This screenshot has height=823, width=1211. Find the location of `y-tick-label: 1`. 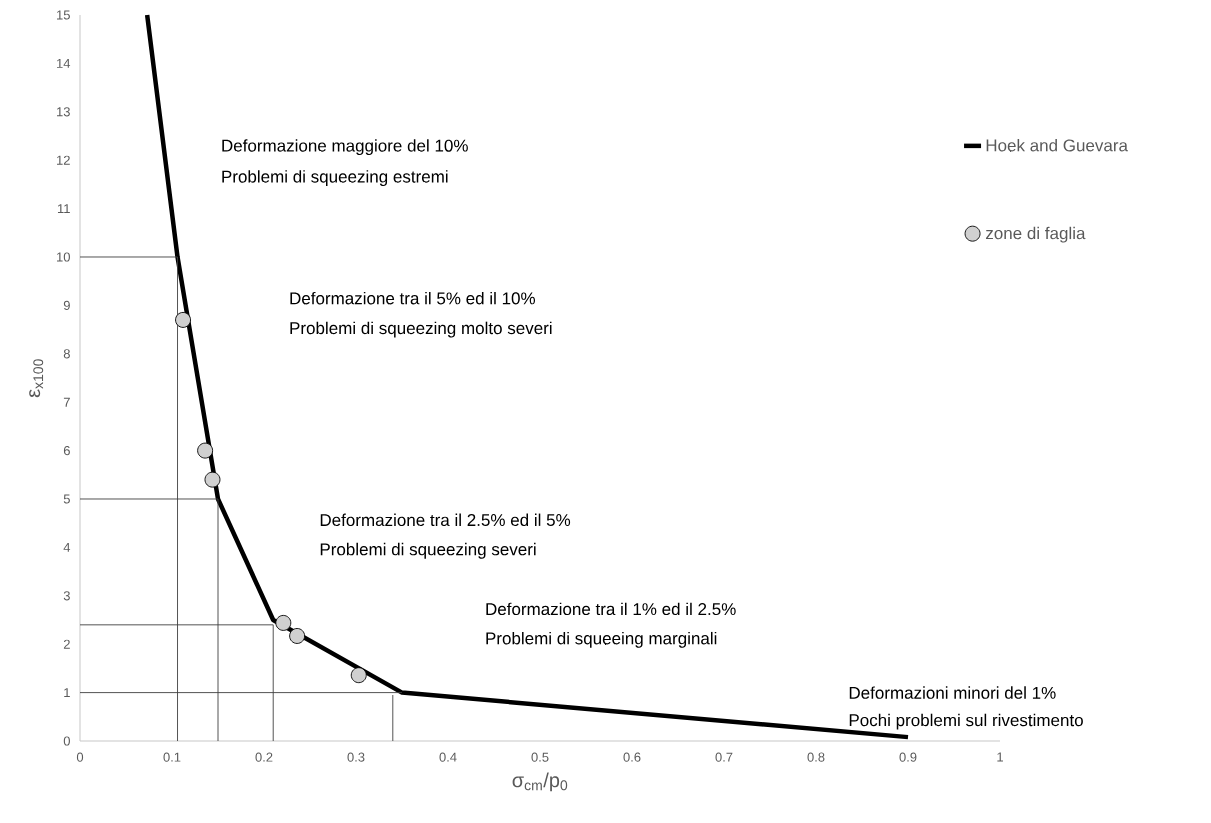

y-tick-label: 1 is located at coordinates (67, 693).